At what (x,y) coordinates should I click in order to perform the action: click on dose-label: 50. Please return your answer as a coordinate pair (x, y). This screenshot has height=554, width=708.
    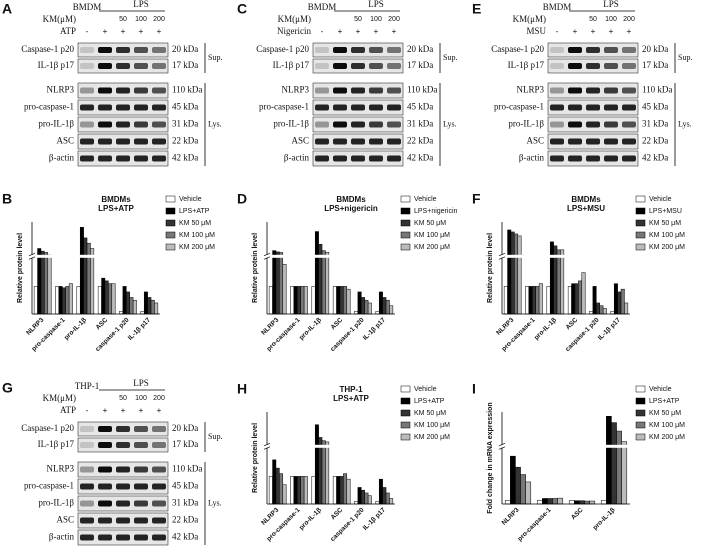
    Looking at the image, I should click on (123, 398).